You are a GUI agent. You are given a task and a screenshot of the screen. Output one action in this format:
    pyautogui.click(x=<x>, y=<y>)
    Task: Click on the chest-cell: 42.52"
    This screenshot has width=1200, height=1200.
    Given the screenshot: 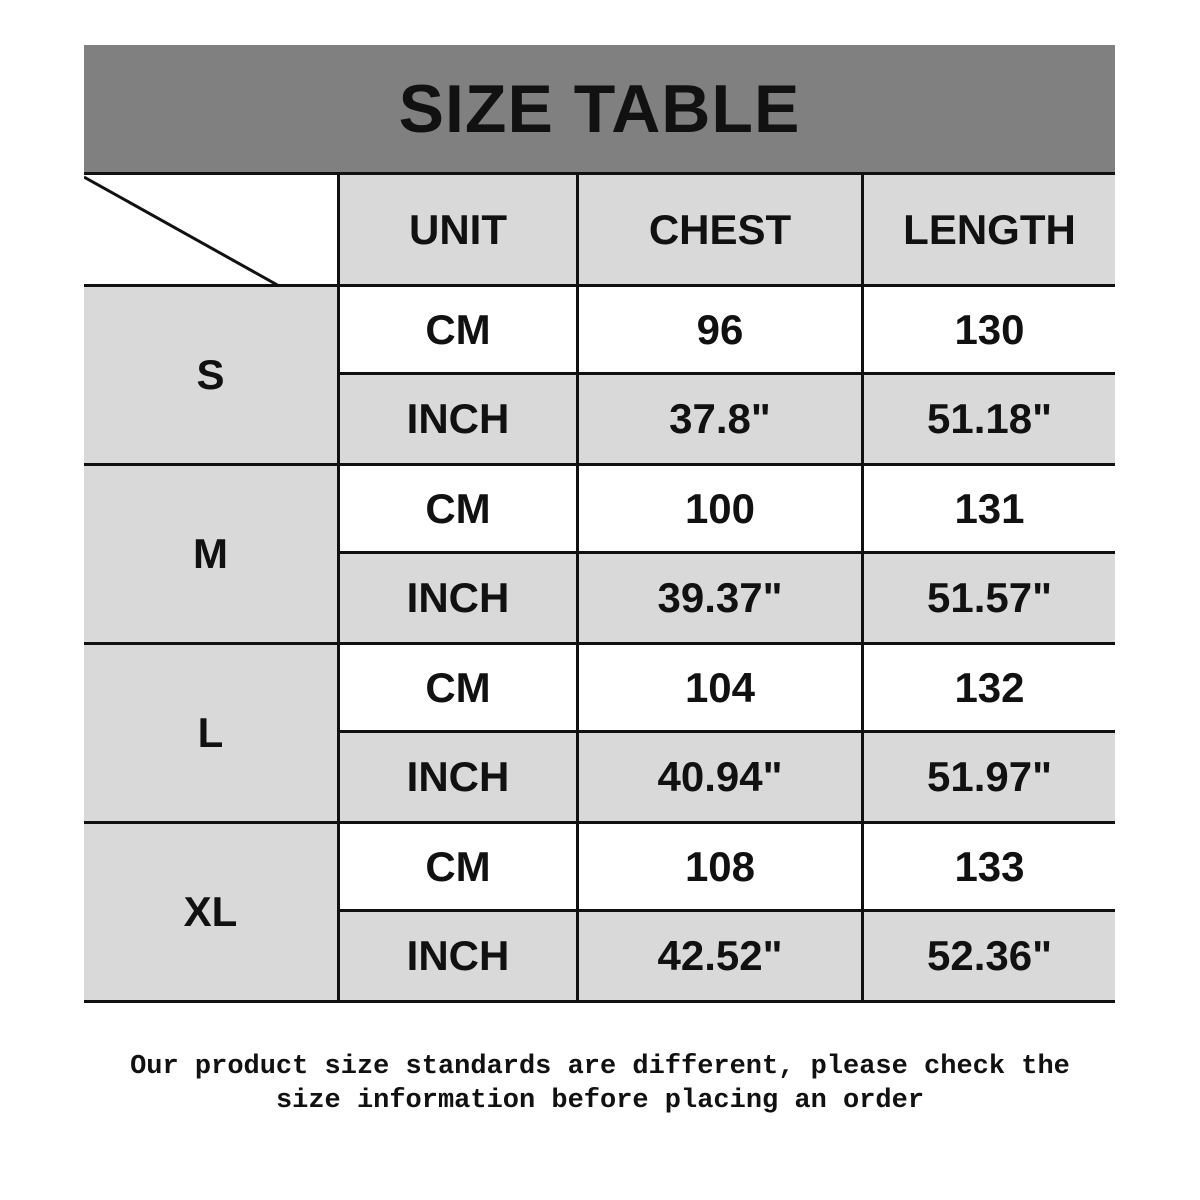 What is the action you would take?
    pyautogui.click(x=718, y=956)
    